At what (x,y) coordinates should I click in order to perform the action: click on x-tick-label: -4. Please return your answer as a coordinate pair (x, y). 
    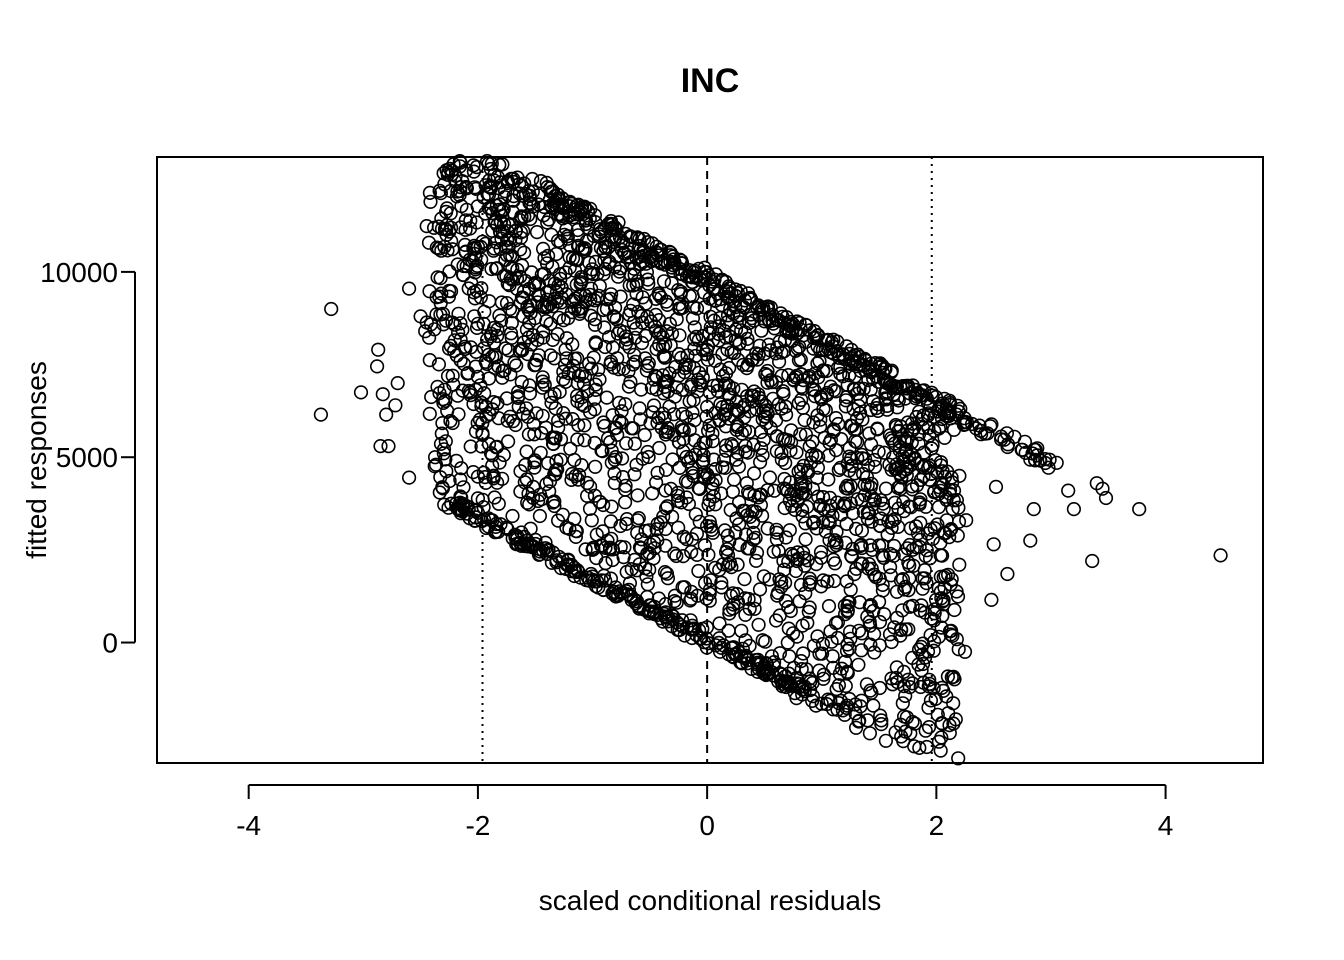
    Looking at the image, I should click on (248, 825).